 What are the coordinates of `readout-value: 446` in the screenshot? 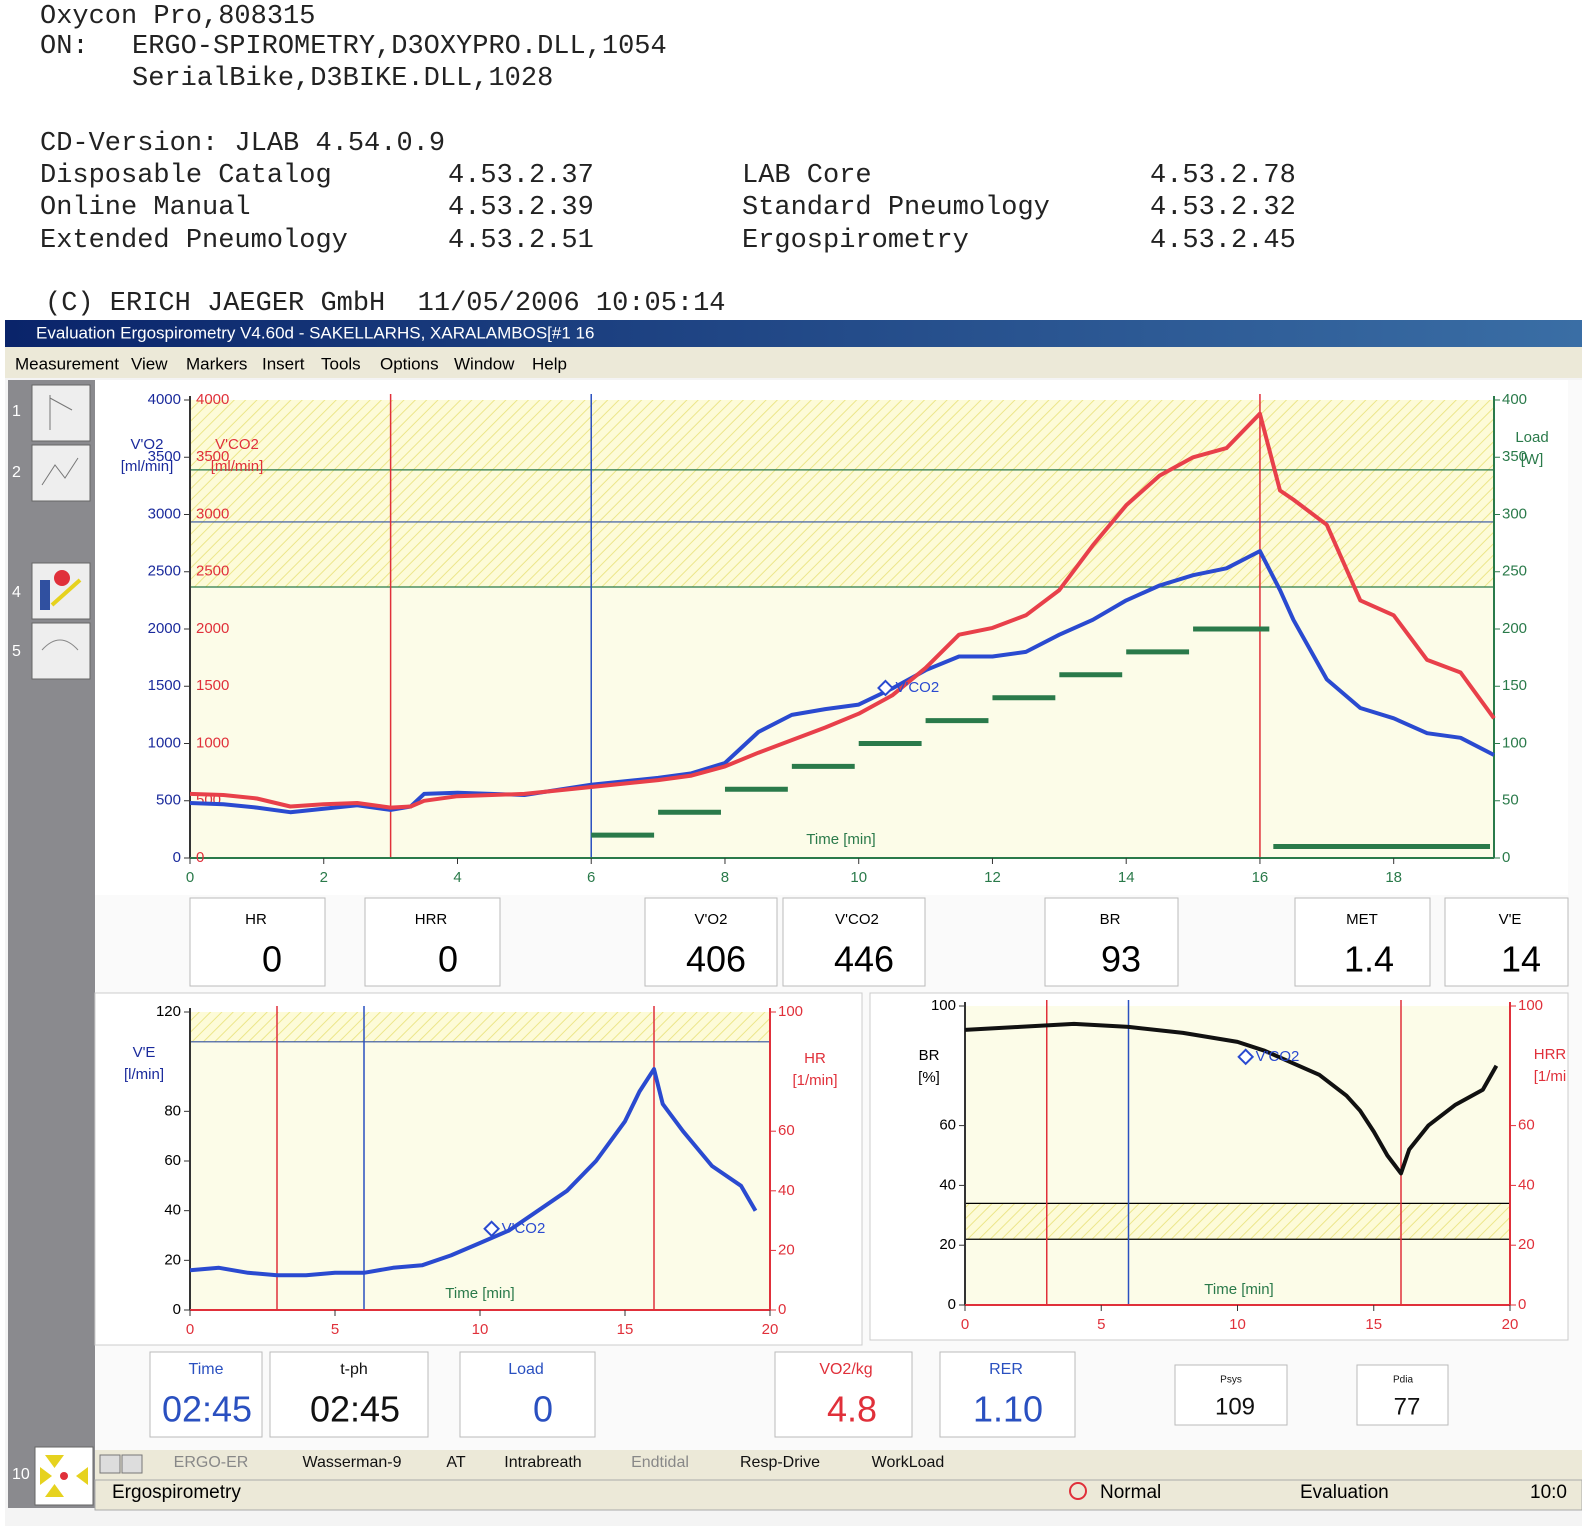 It's located at (864, 959).